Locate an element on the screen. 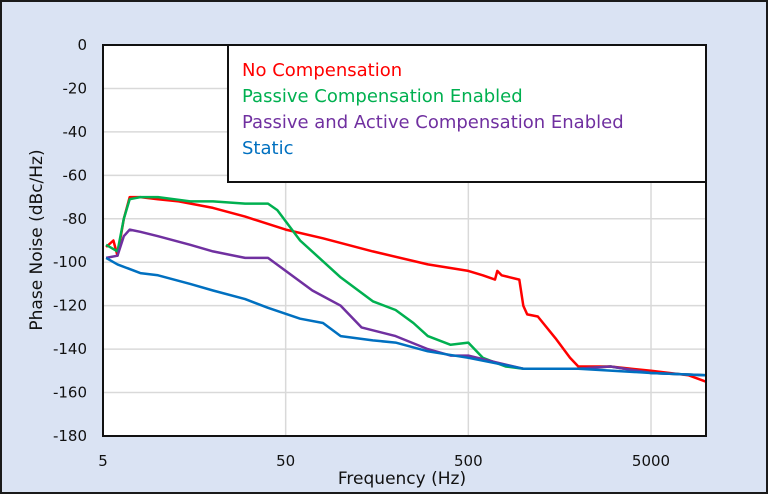  legend-no-compensation: No Compensation is located at coordinates (322, 70).